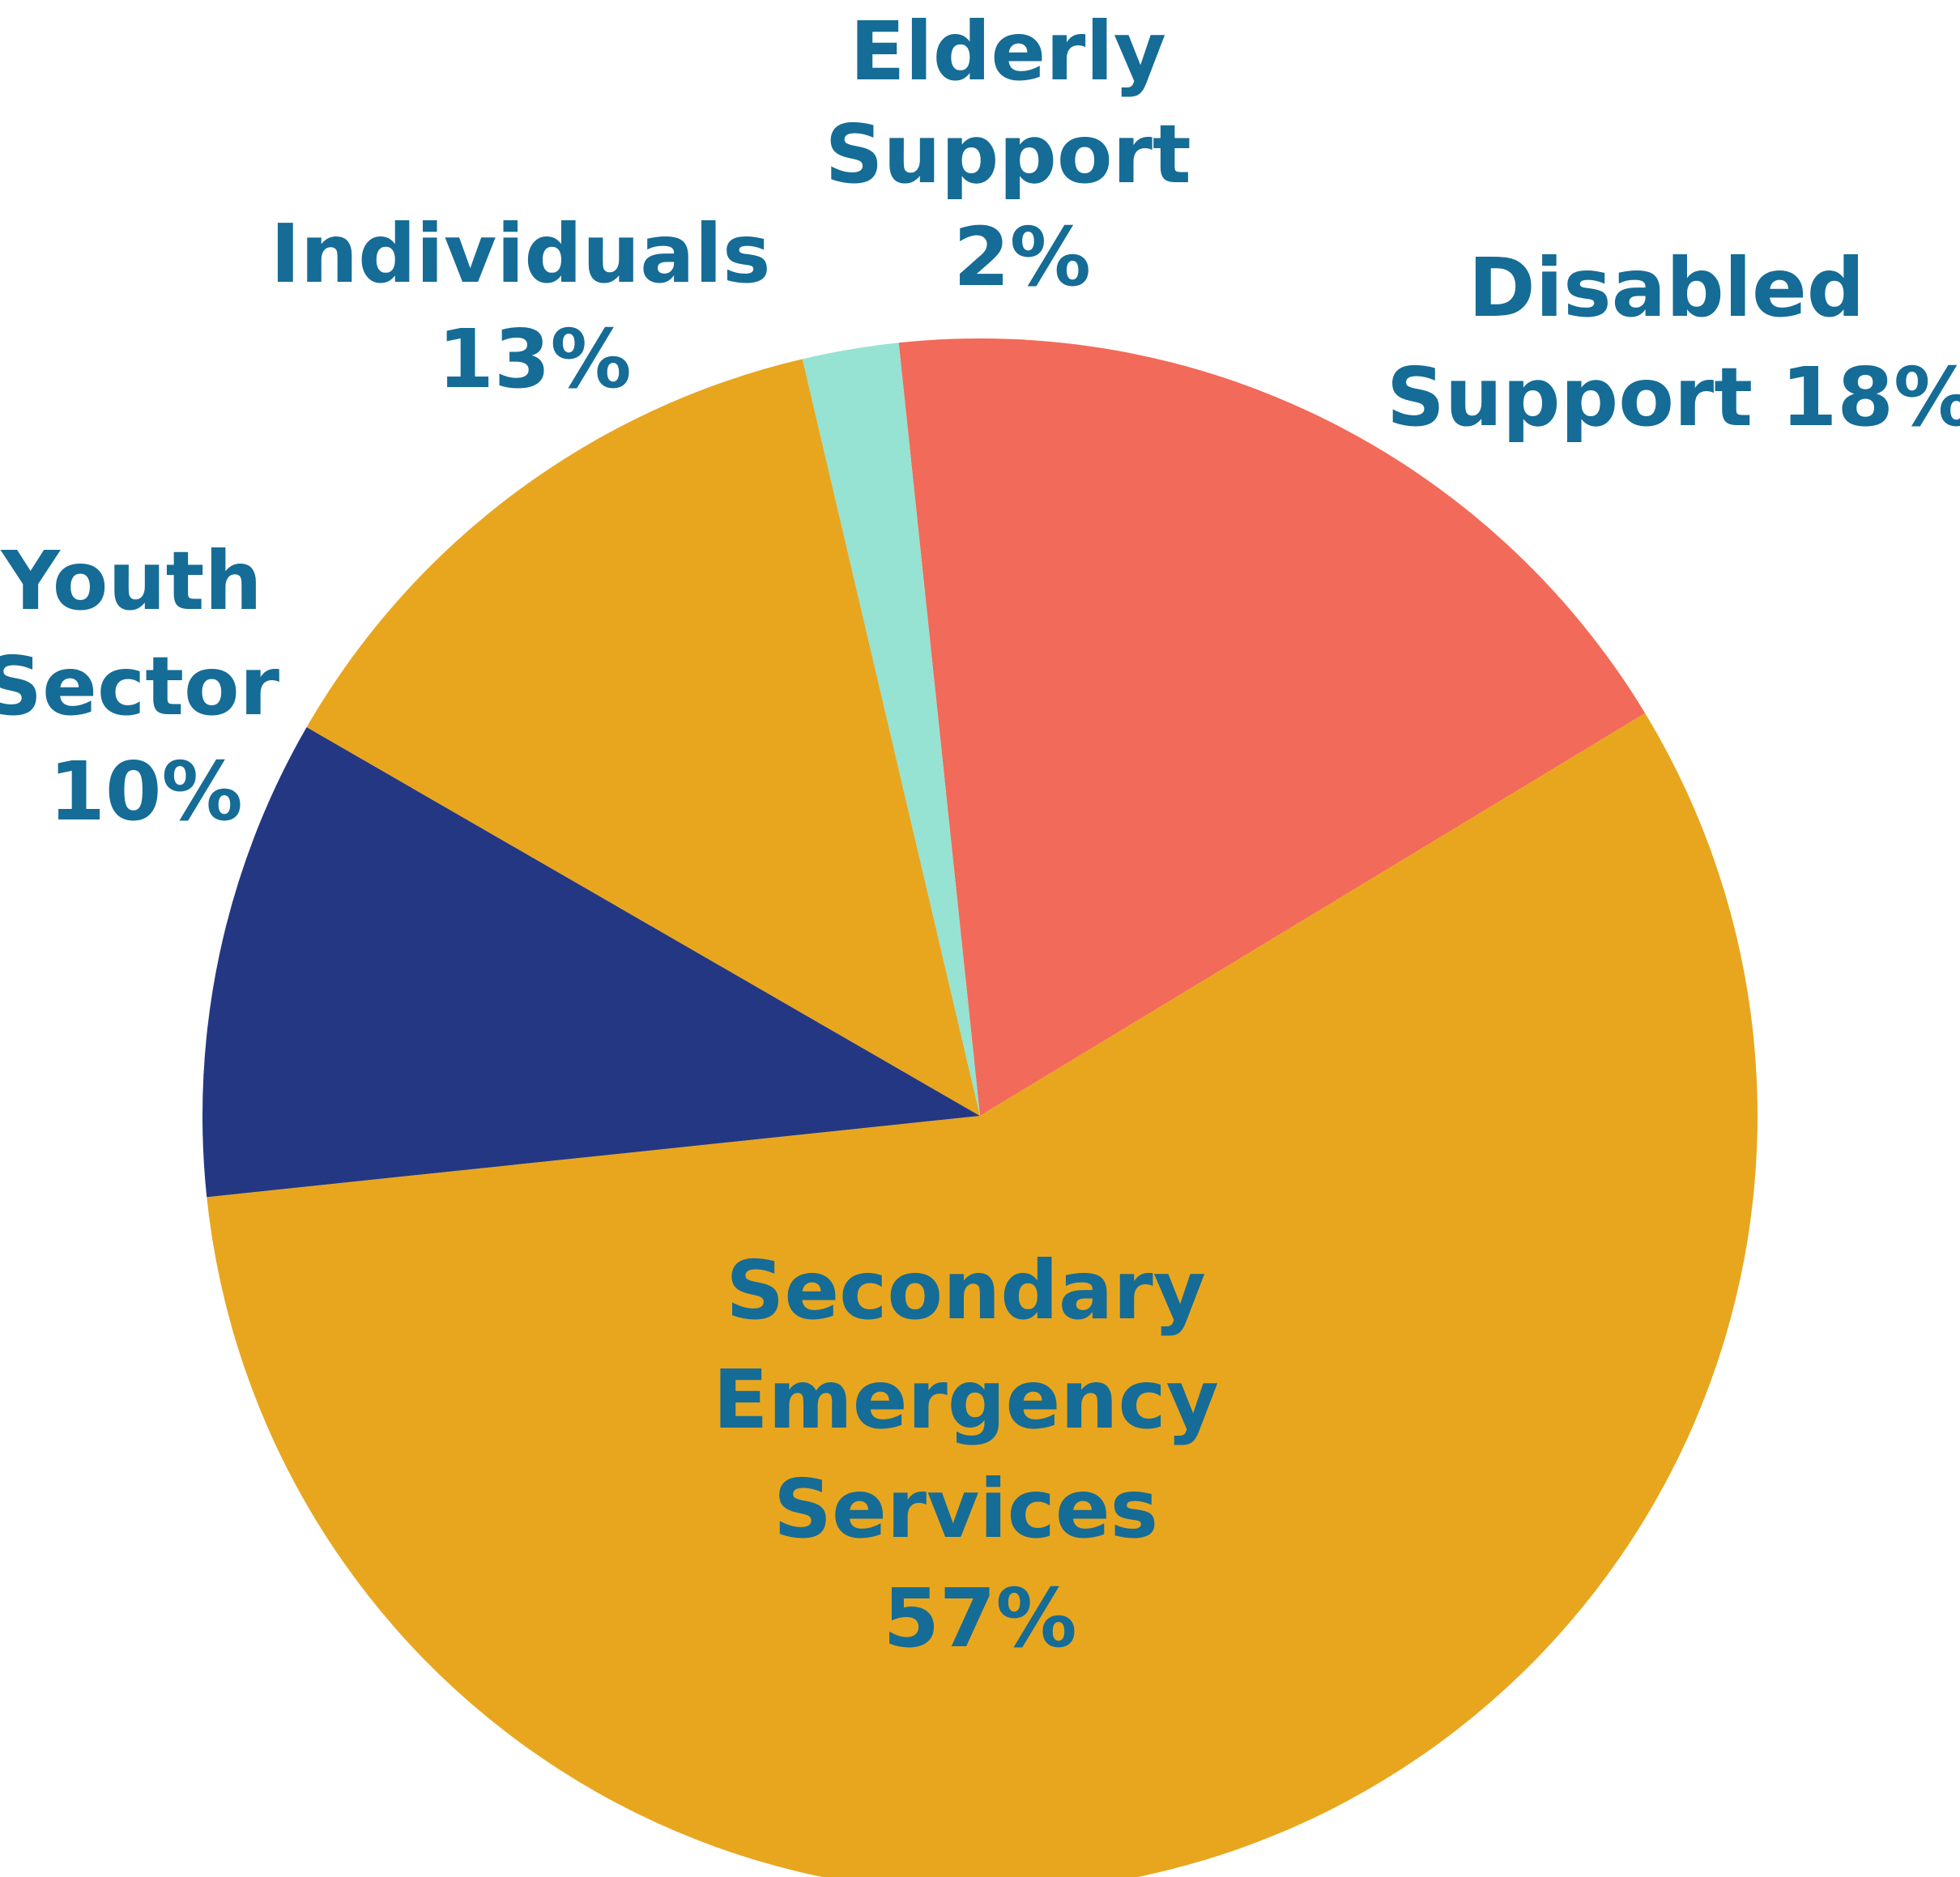 The image size is (1960, 1877). I want to click on label-youth-sector-line-3: 10%, so click(145, 791).